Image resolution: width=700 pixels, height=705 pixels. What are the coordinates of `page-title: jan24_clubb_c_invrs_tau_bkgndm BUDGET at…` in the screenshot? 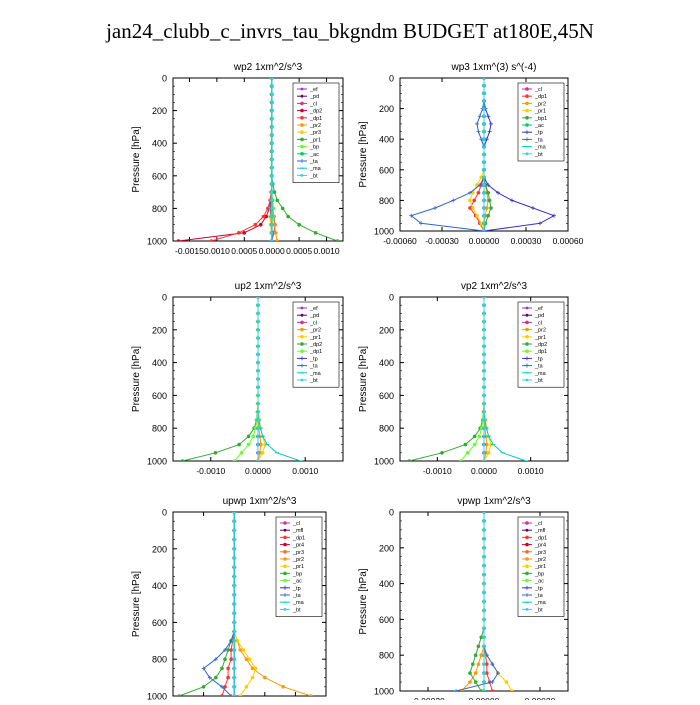 It's located at (349, 31).